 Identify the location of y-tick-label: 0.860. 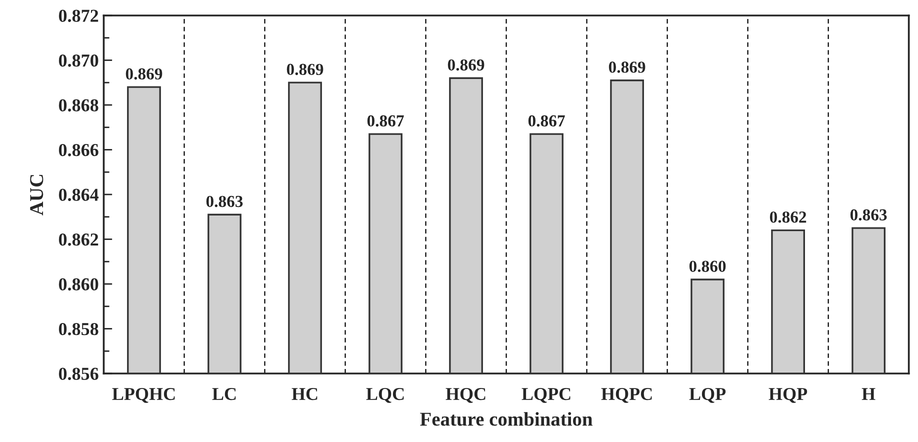
(78, 284).